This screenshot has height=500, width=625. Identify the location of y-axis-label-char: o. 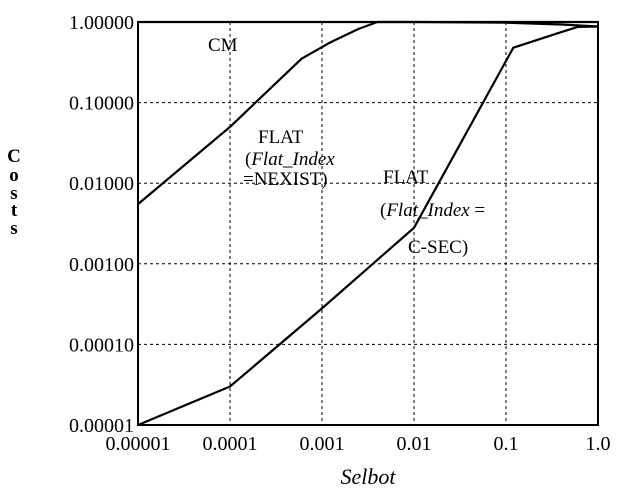
(14, 175).